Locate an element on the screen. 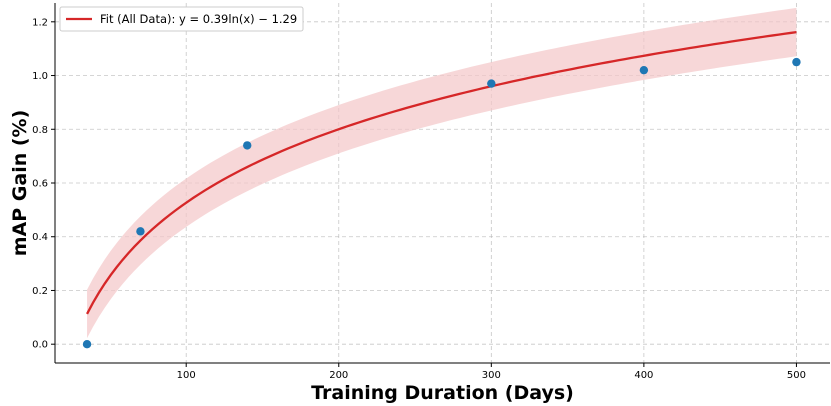 The width and height of the screenshot is (831, 406). y-tick-label: 1.0 is located at coordinates (40, 76).